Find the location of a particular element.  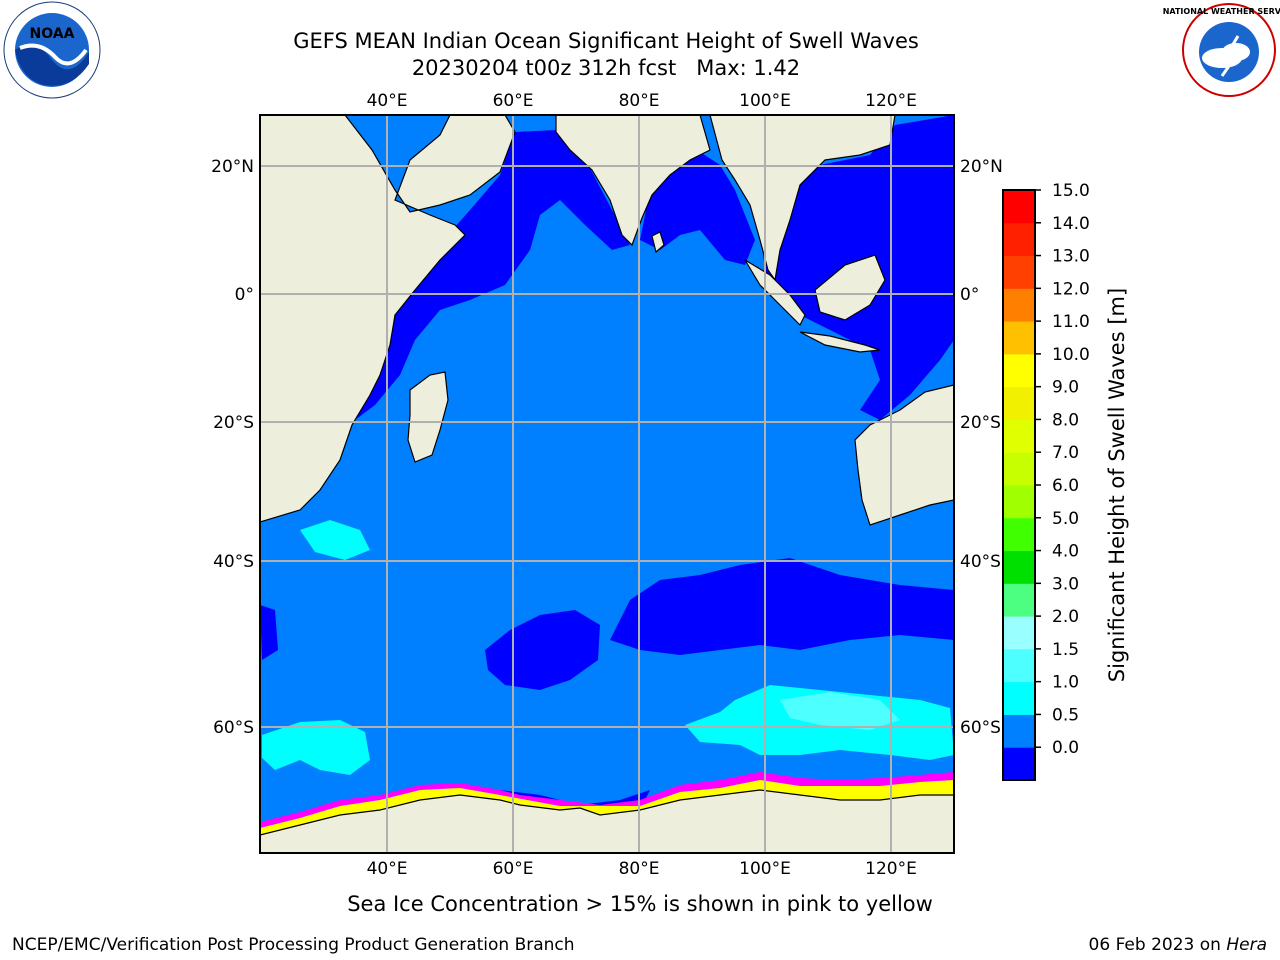

colorbar-tick-label: 4.0 is located at coordinates (1065, 552).